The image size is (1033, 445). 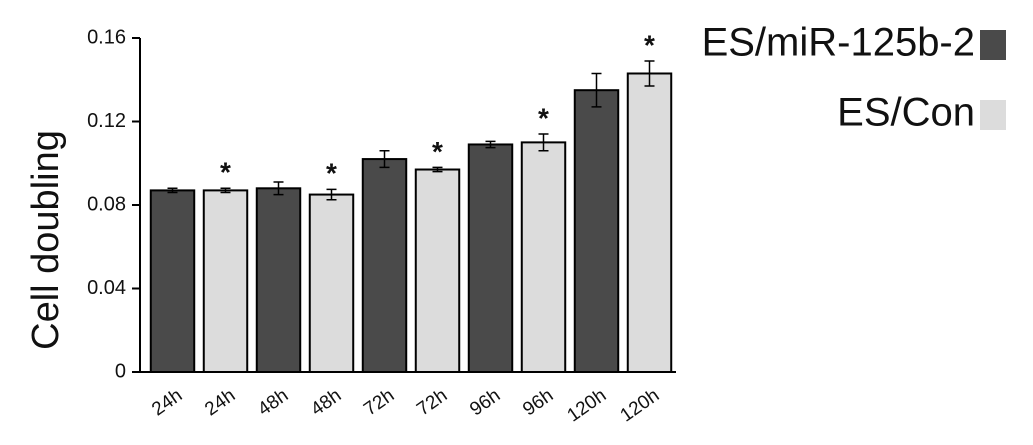 I want to click on y-tick-label: 0, so click(x=120, y=371).